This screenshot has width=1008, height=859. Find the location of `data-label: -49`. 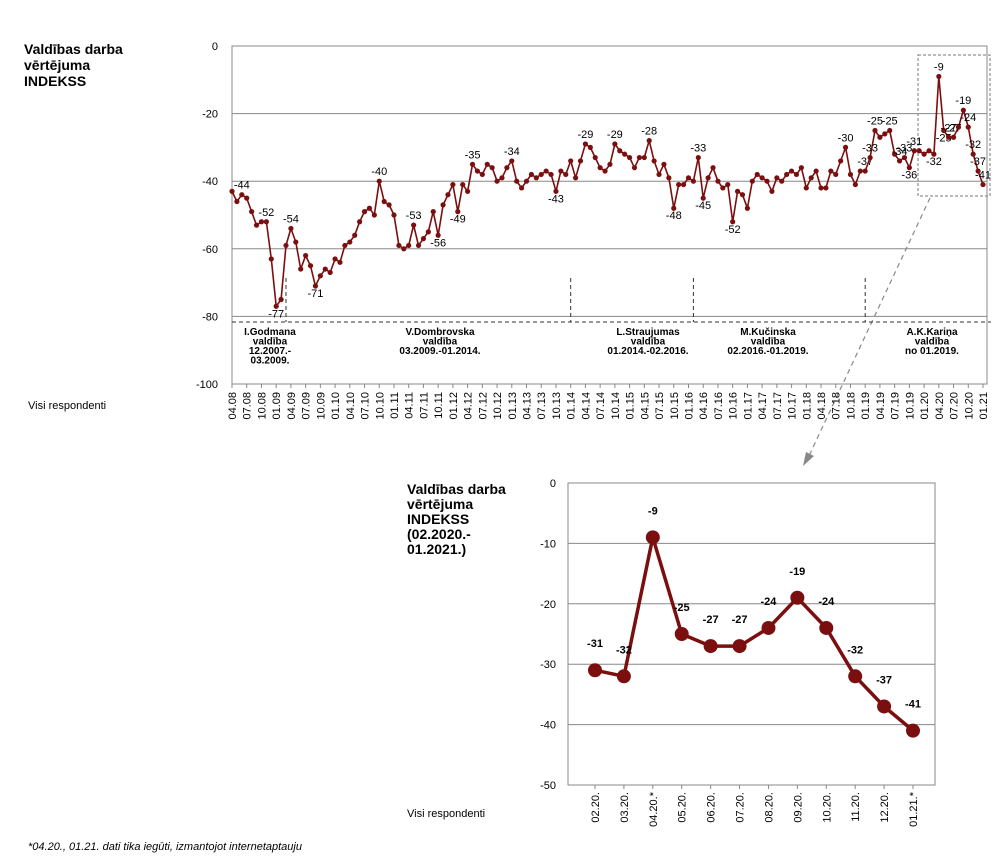

data-label: -49 is located at coordinates (458, 220).